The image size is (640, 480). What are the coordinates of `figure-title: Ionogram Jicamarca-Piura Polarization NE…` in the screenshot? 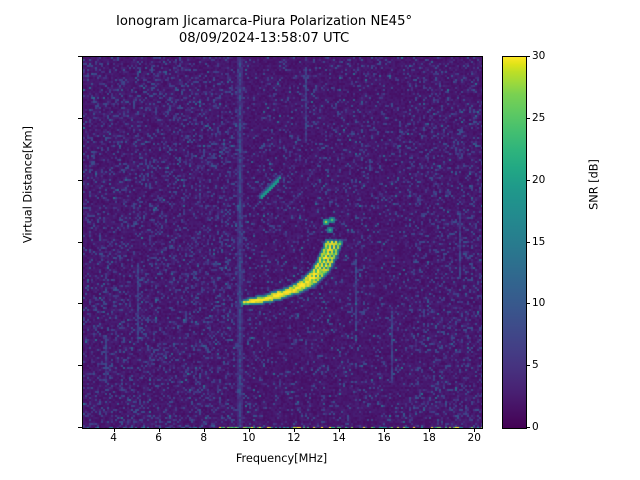 It's located at (264, 30).